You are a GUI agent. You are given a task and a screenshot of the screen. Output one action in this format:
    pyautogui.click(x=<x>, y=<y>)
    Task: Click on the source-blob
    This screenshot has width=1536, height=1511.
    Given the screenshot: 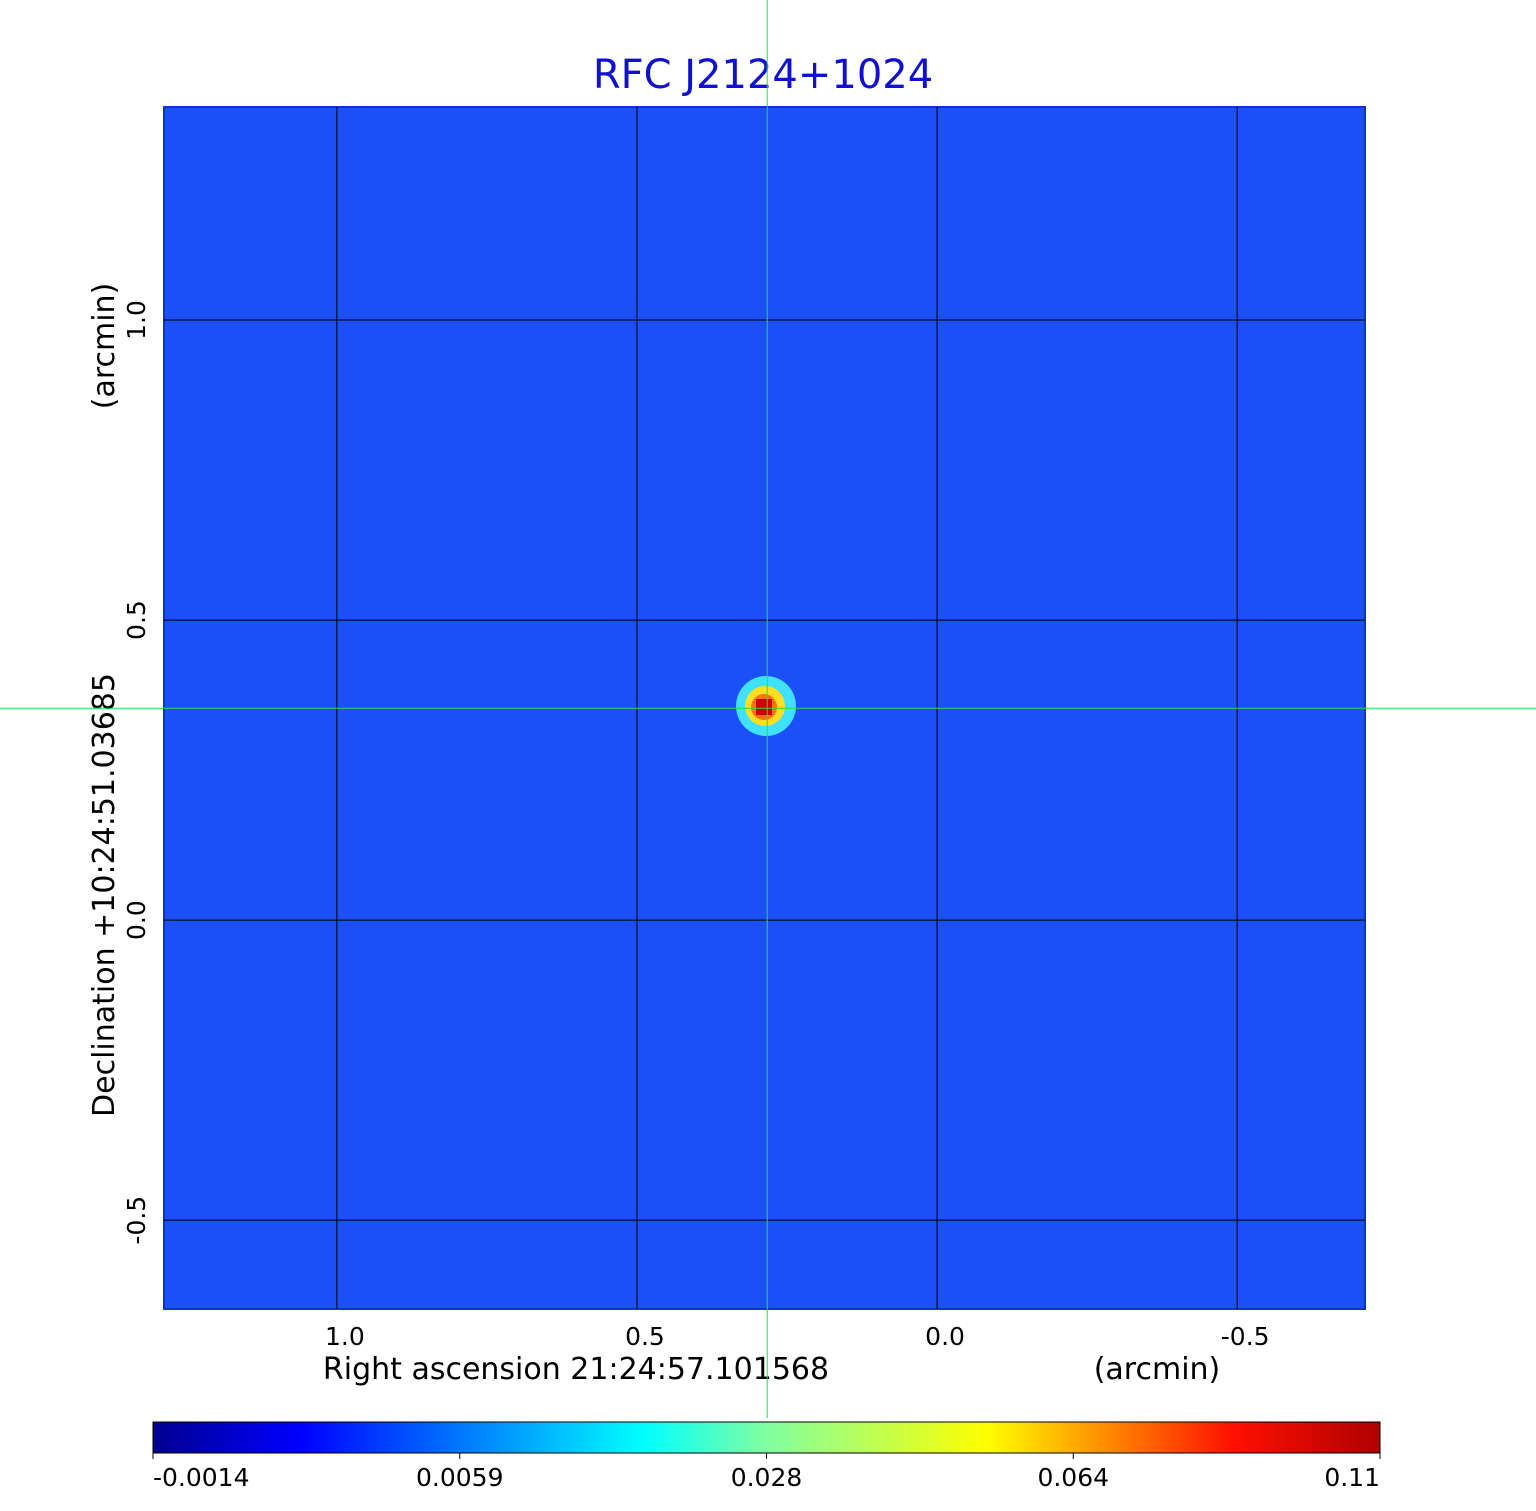 What is the action you would take?
    pyautogui.click(x=766, y=706)
    